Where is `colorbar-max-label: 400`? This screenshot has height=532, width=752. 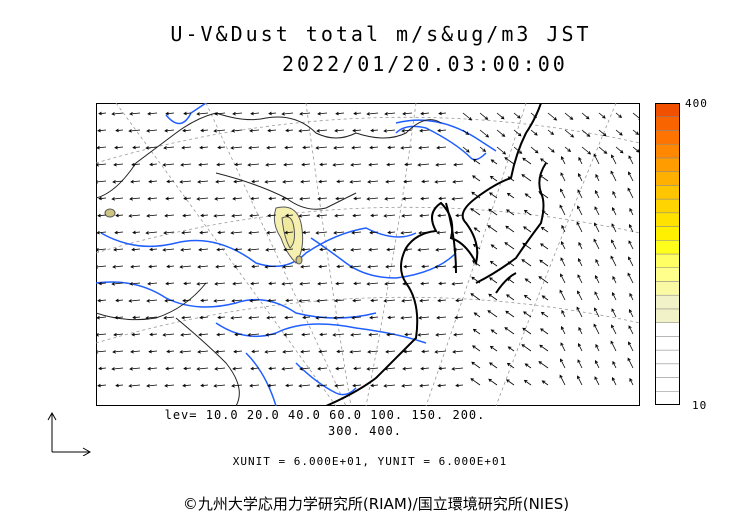 colorbar-max-label: 400 is located at coordinates (696, 103).